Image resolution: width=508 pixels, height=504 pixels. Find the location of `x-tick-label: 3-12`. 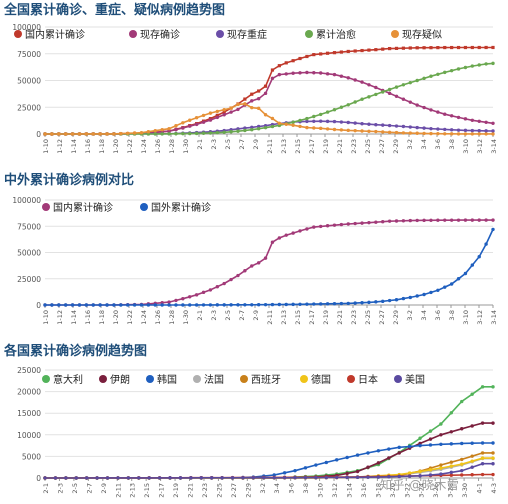

x-tick-label: 3-12 is located at coordinates (480, 146).